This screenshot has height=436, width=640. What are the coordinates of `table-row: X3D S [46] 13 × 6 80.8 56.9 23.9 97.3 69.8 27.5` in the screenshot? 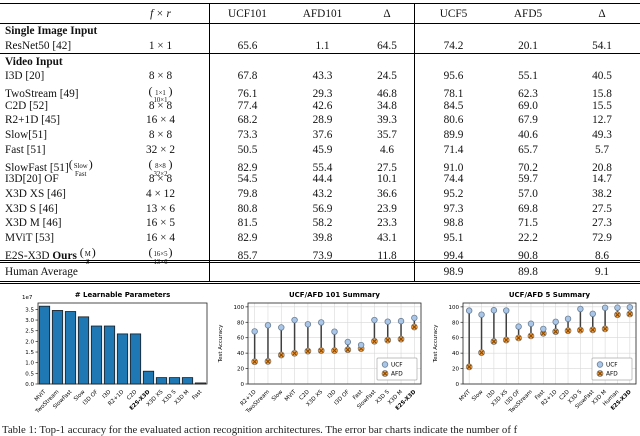 It's located at (320, 208).